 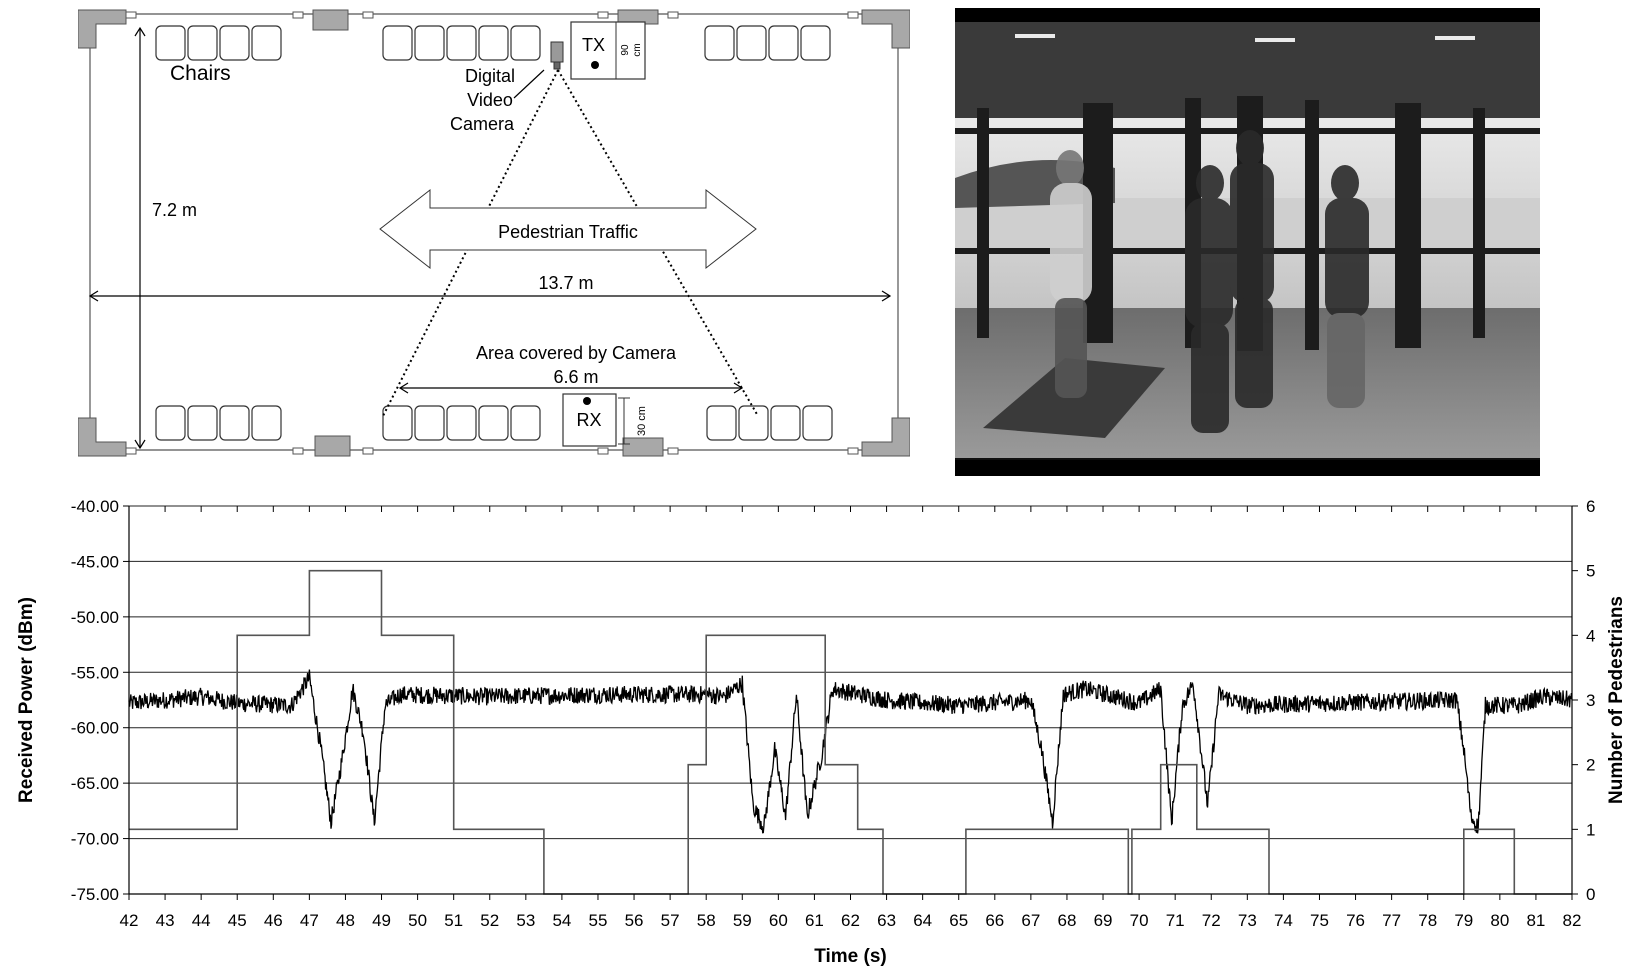 What do you see at coordinates (593, 45) in the screenshot?
I see `tx-label: TX` at bounding box center [593, 45].